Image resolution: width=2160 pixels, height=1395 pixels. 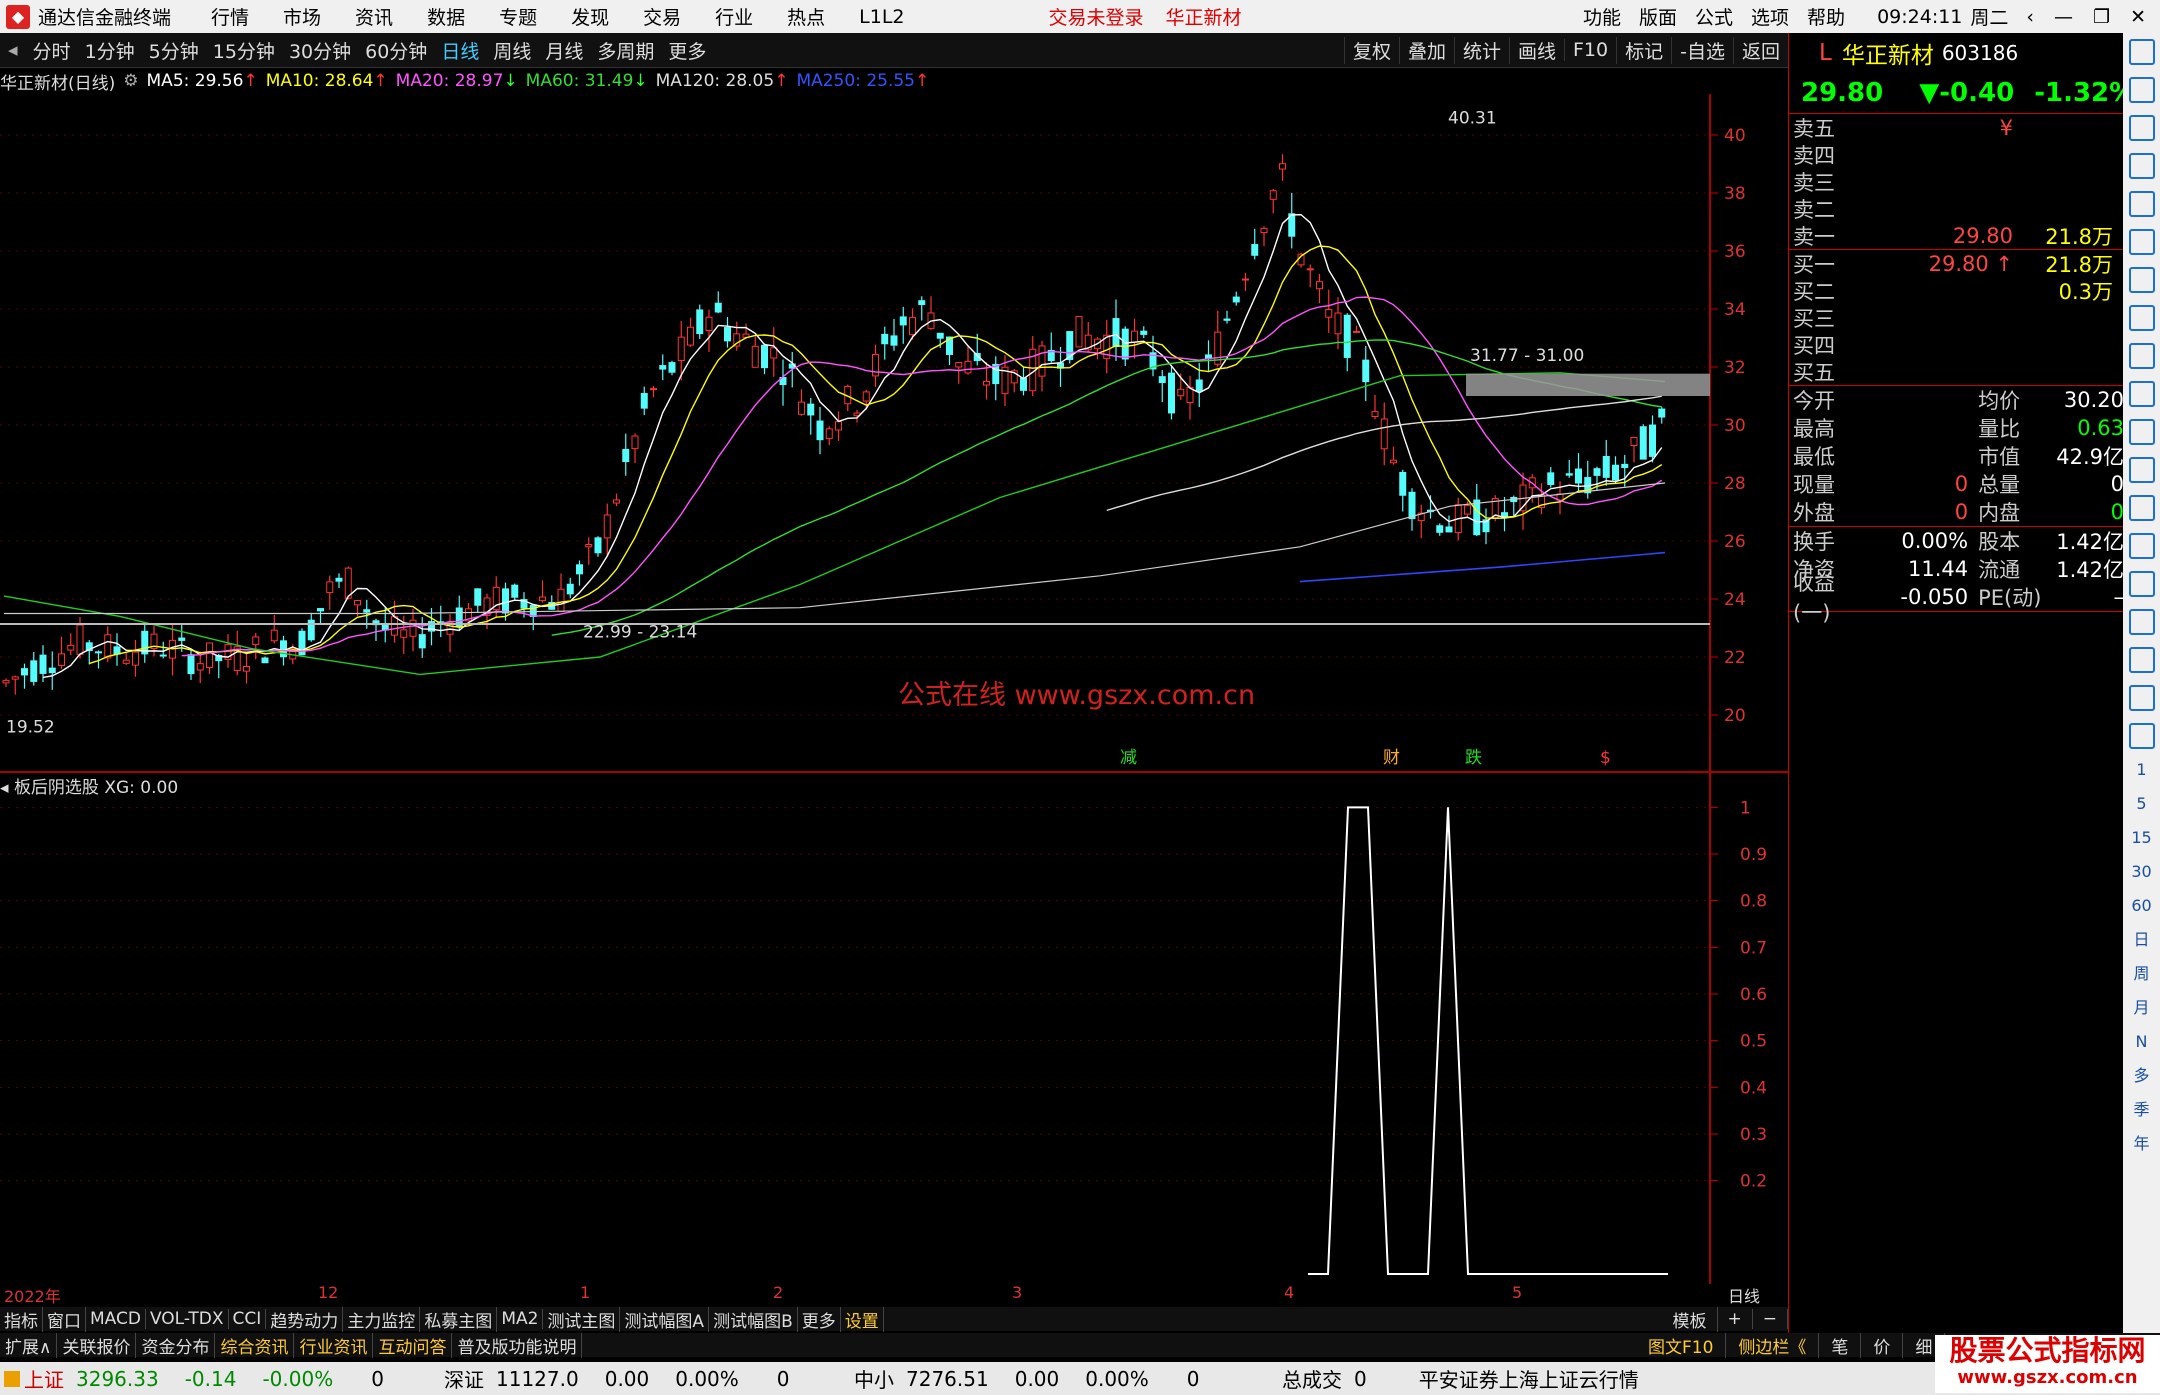 What do you see at coordinates (255, 1345) in the screenshot?
I see `bottom-tab-3: 综合资讯` at bounding box center [255, 1345].